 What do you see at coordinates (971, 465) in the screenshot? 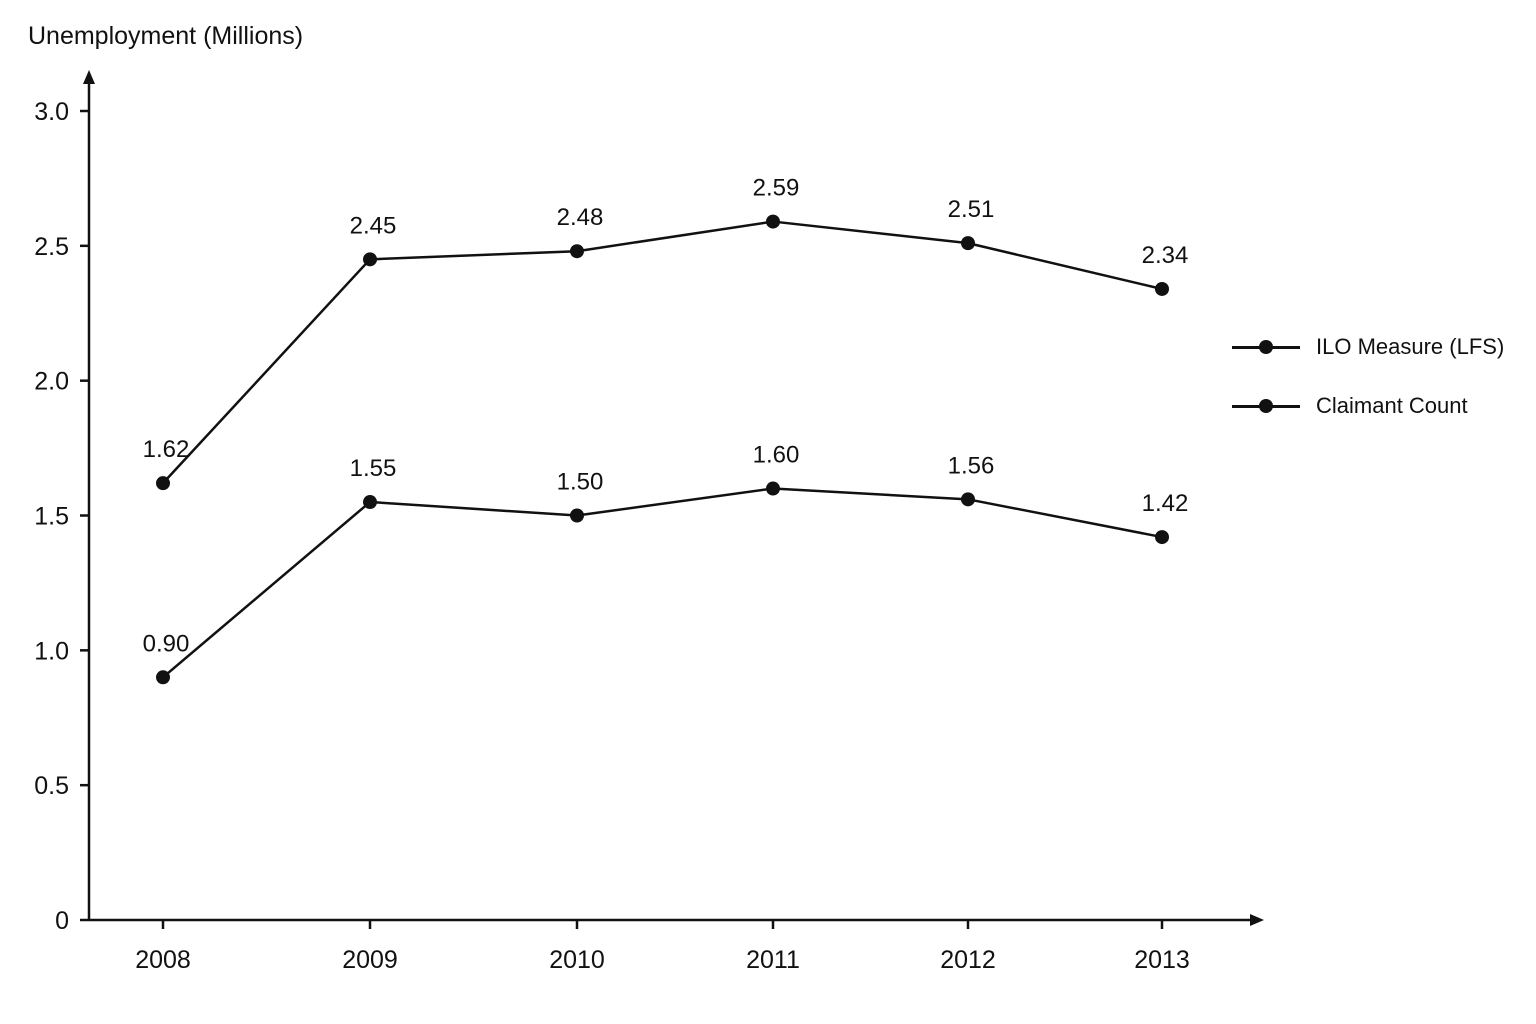
I see `data-label: 1.56` at bounding box center [971, 465].